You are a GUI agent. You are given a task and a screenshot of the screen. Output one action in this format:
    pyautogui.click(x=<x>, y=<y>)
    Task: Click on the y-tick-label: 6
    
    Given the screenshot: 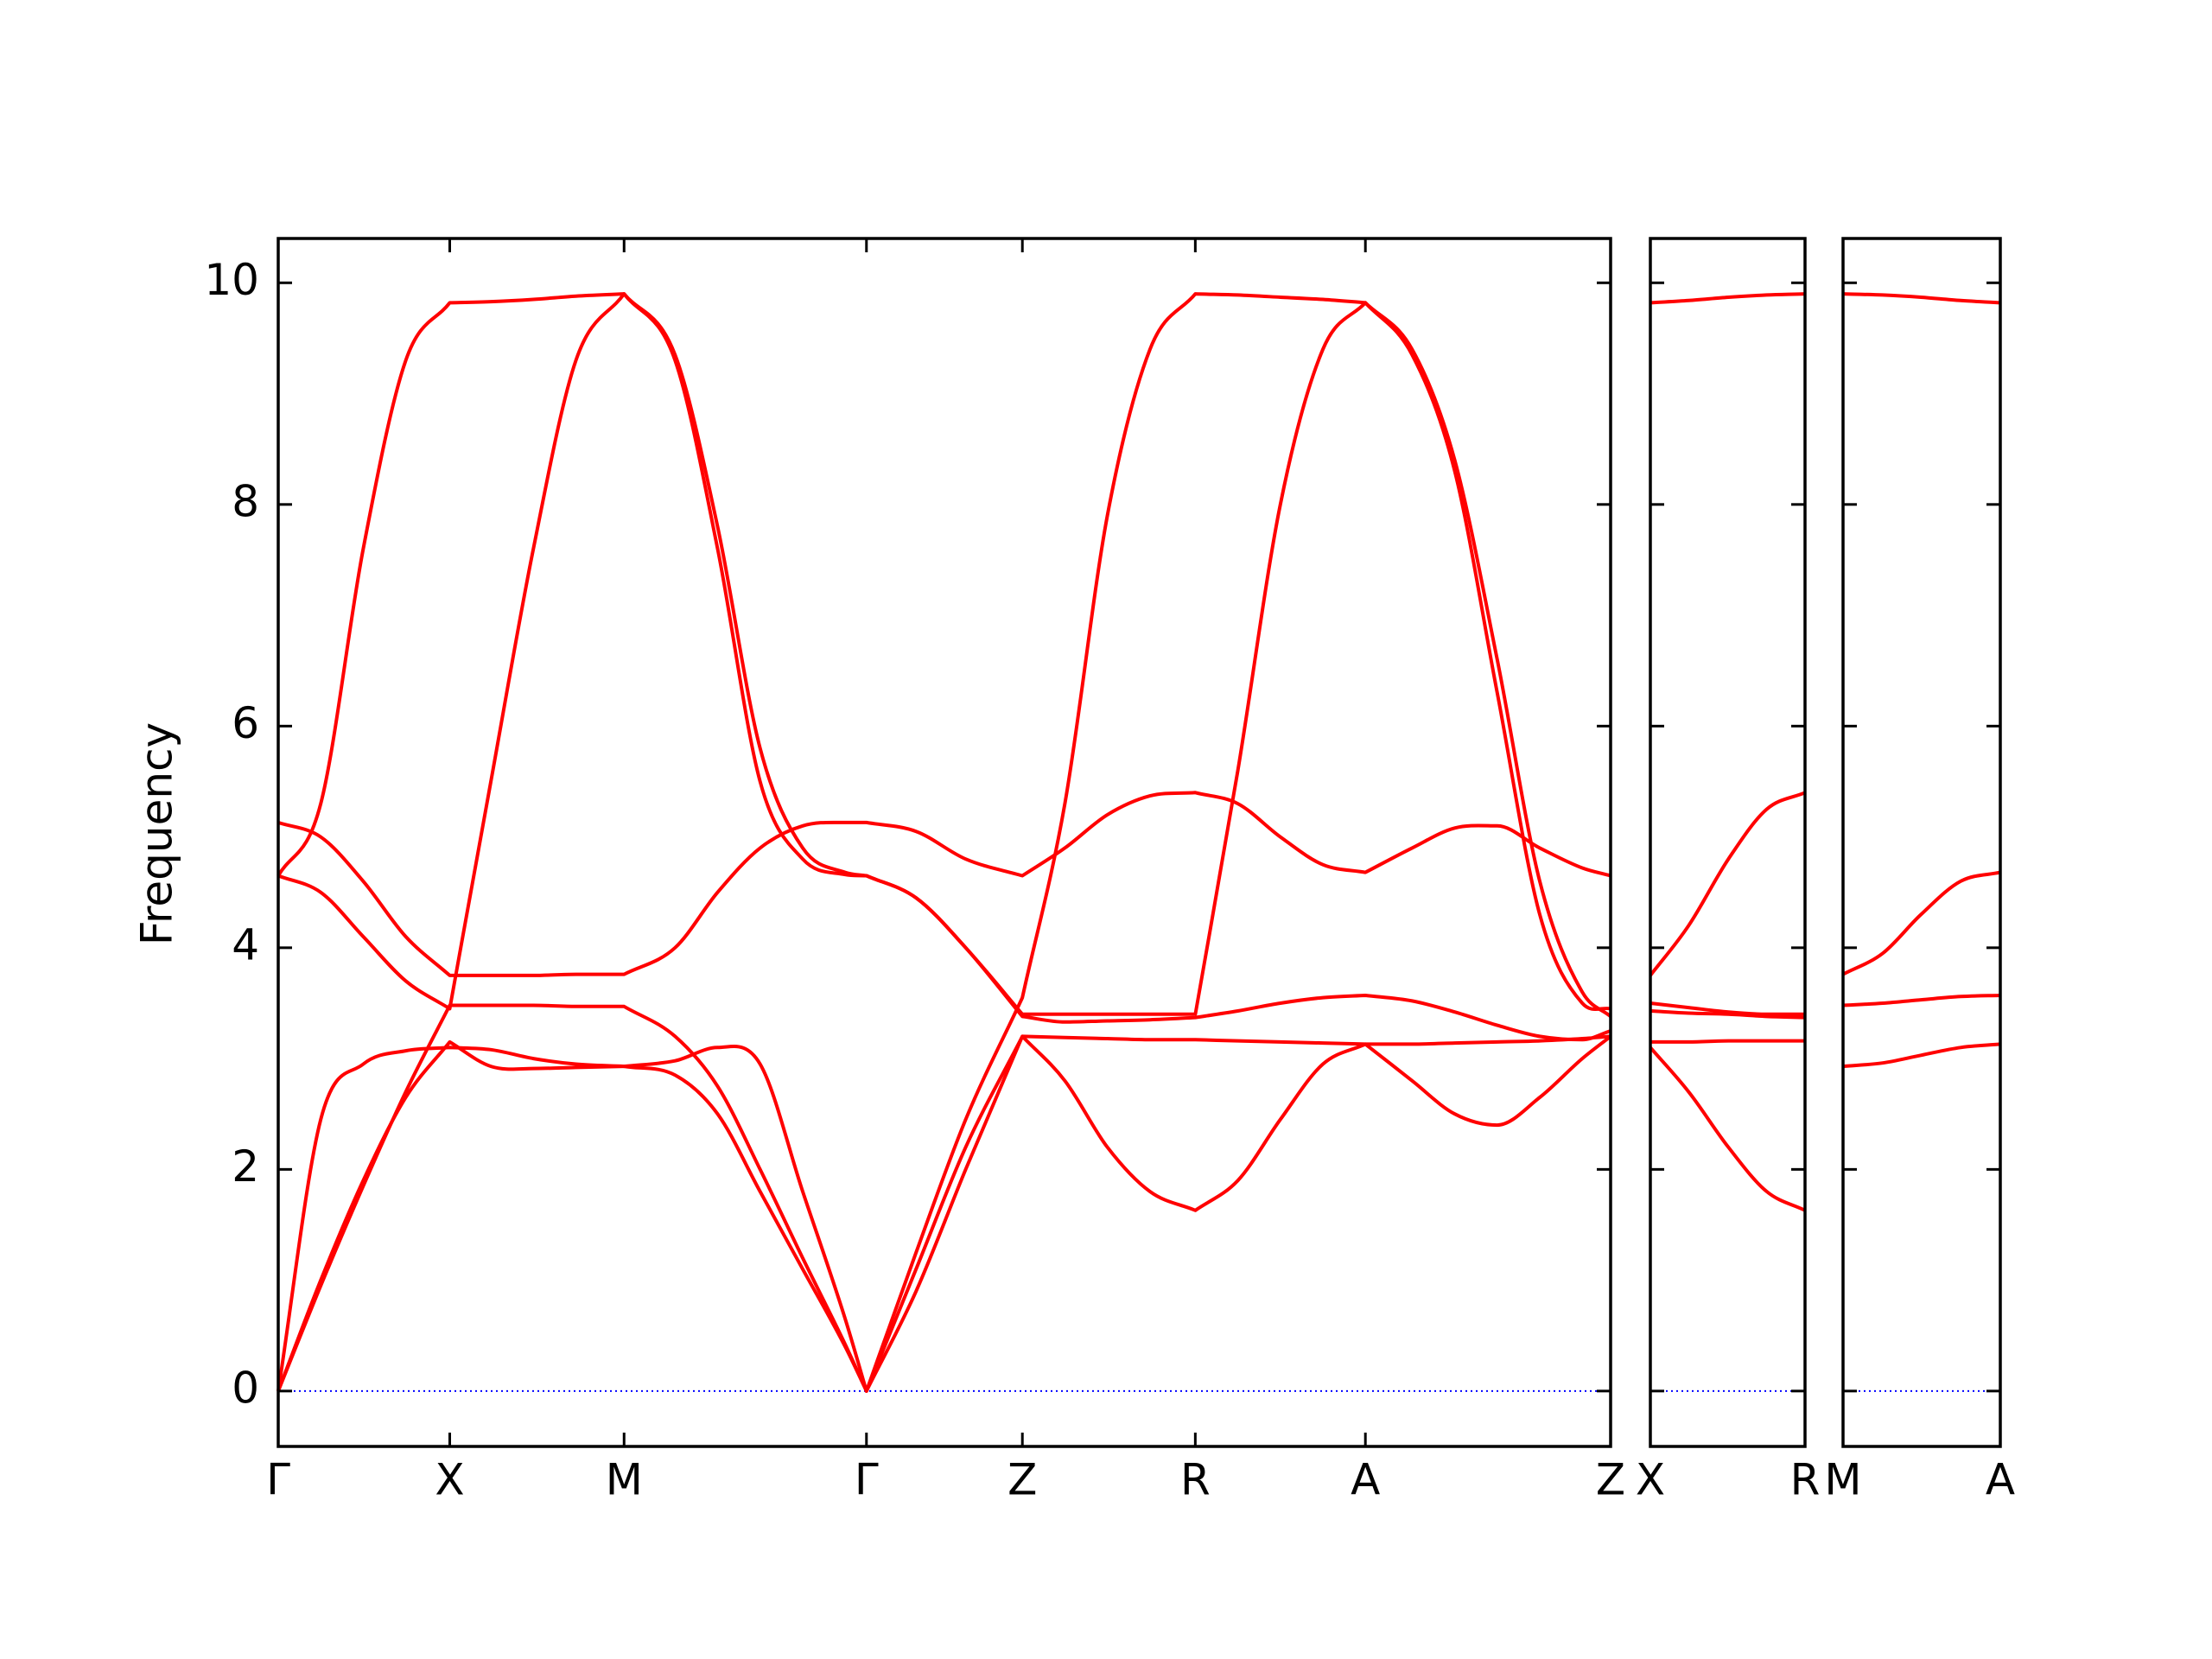 What is the action you would take?
    pyautogui.click(x=245, y=723)
    